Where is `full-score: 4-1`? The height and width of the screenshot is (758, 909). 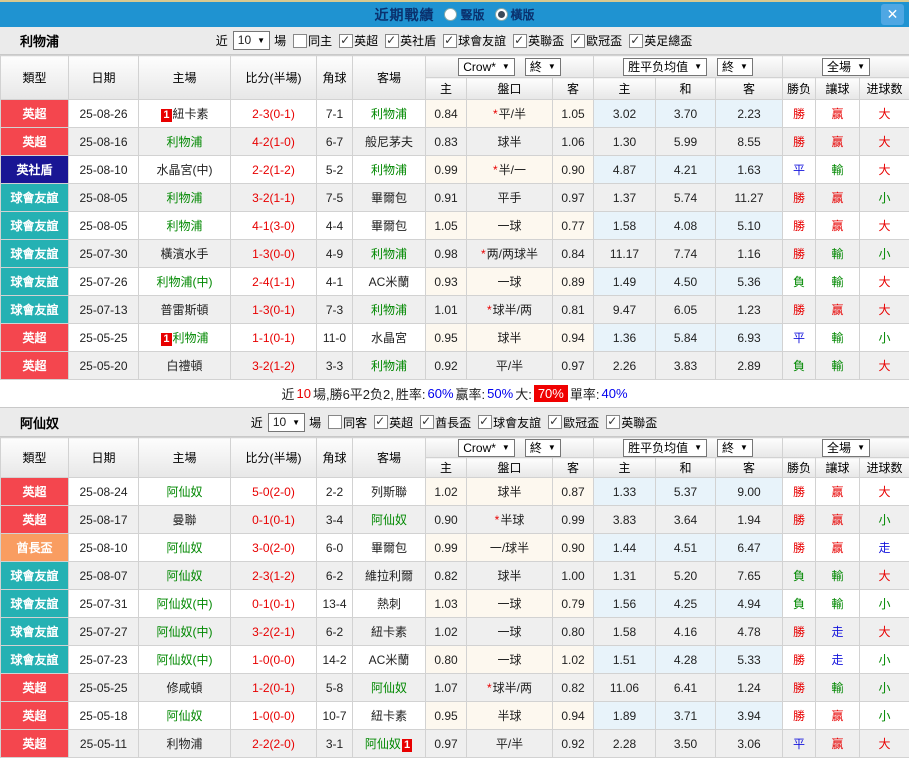
full-score: 4-1 is located at coordinates (260, 226).